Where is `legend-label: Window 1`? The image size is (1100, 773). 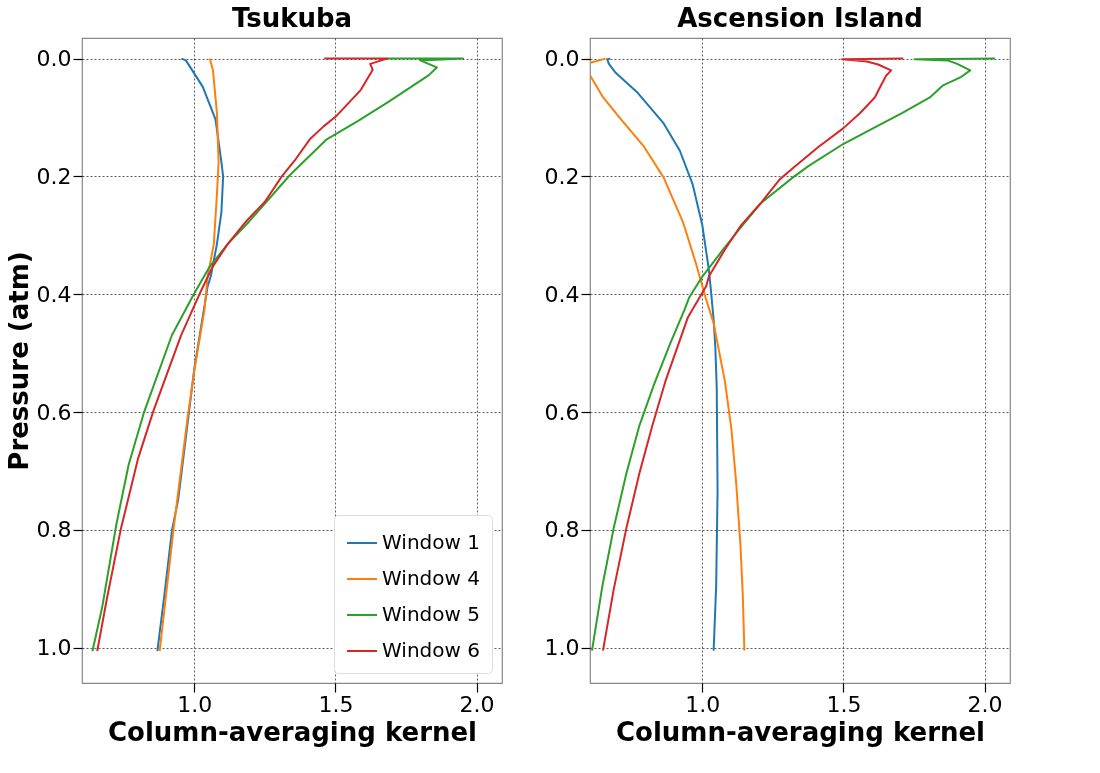
legend-label: Window 1 is located at coordinates (431, 542).